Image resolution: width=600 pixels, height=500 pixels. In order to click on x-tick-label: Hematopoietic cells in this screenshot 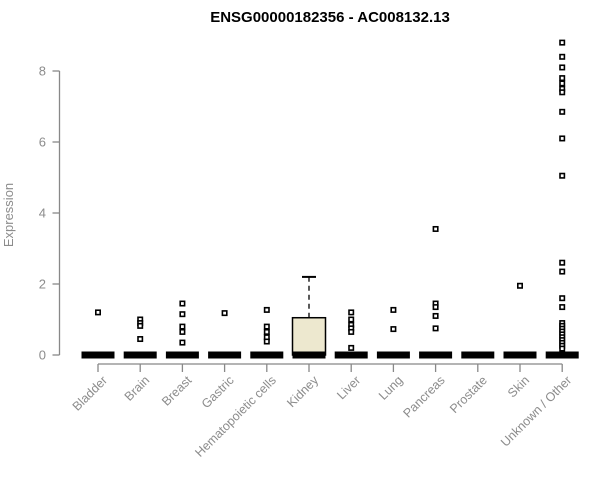, I will do `click(235, 416)`.